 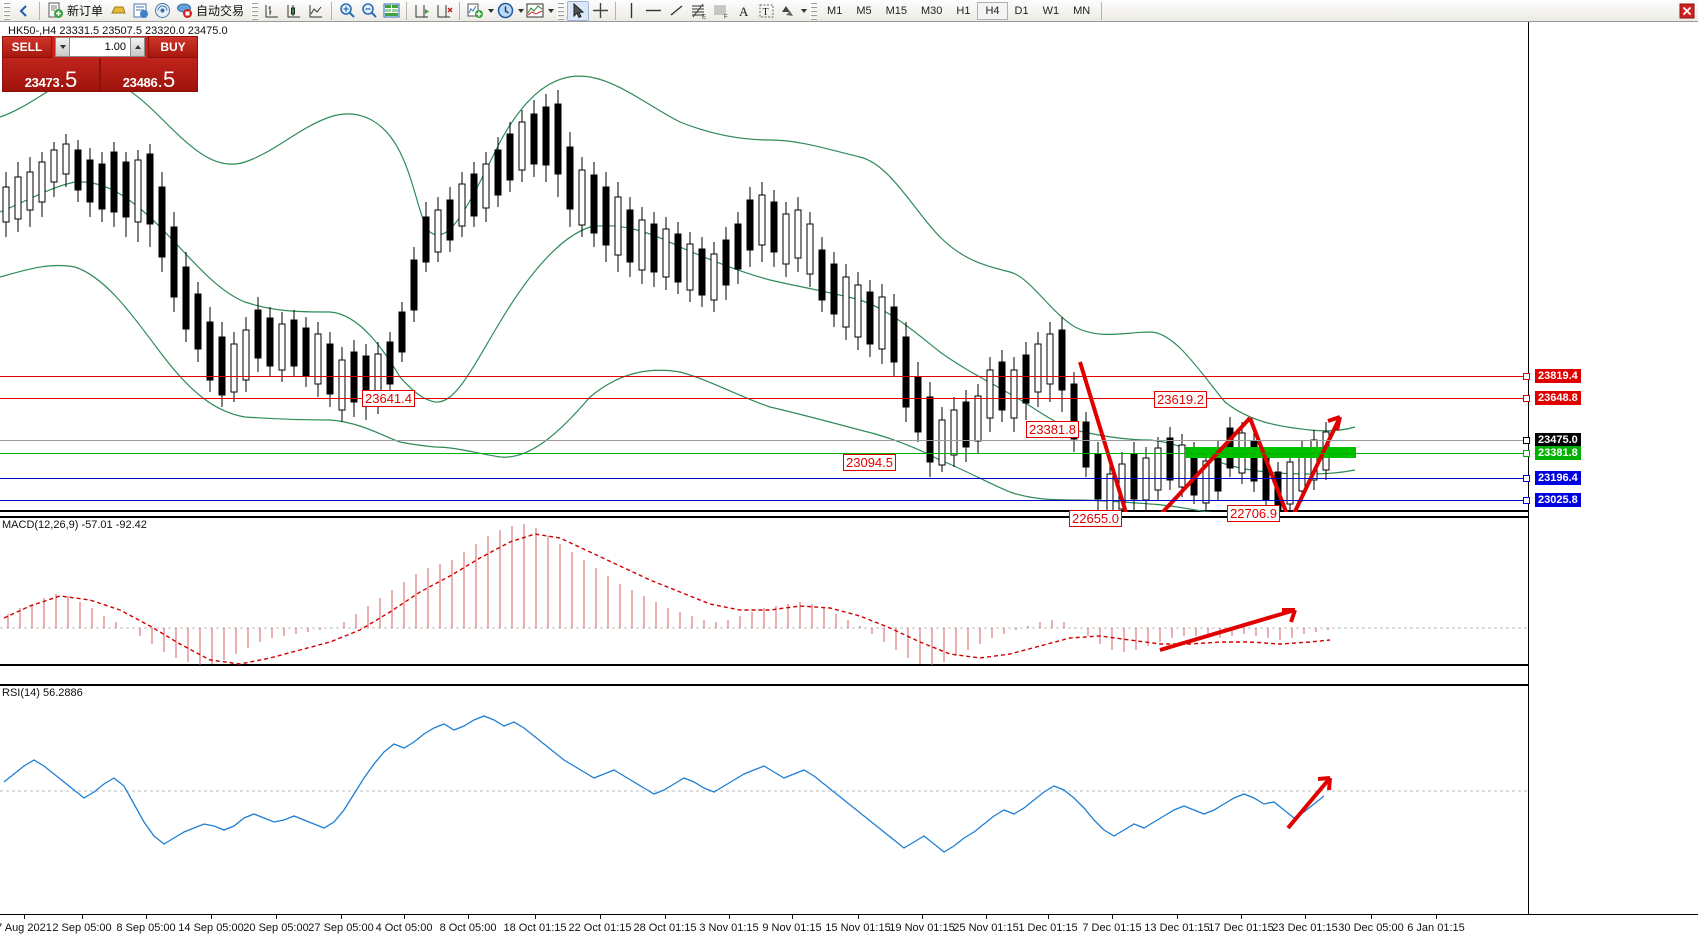 What do you see at coordinates (272, 11) in the screenshot?
I see `bar-chart-icon` at bounding box center [272, 11].